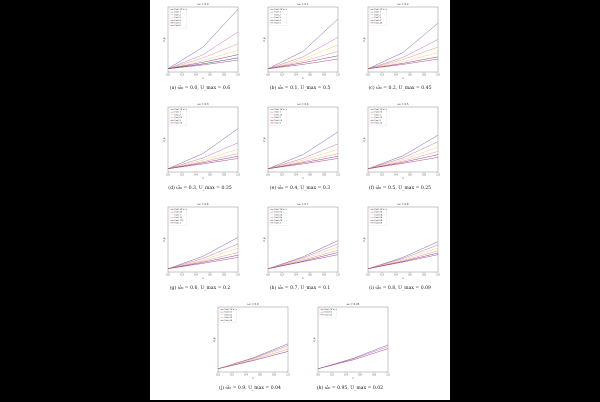 The height and width of the screenshot is (402, 600). Describe the element at coordinates (403, 104) in the screenshot. I see `subplot-title: ω₀ = 0.5` at that location.